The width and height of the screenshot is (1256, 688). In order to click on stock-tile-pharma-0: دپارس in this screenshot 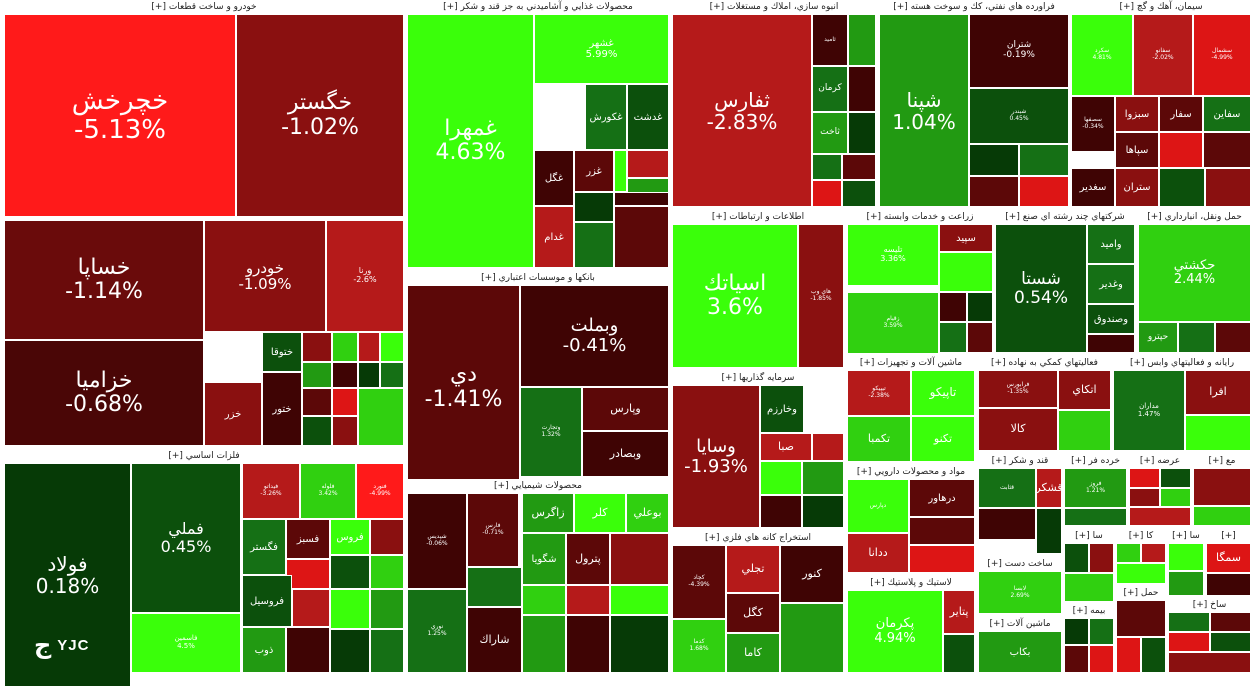, I will do `click(878, 506)`.